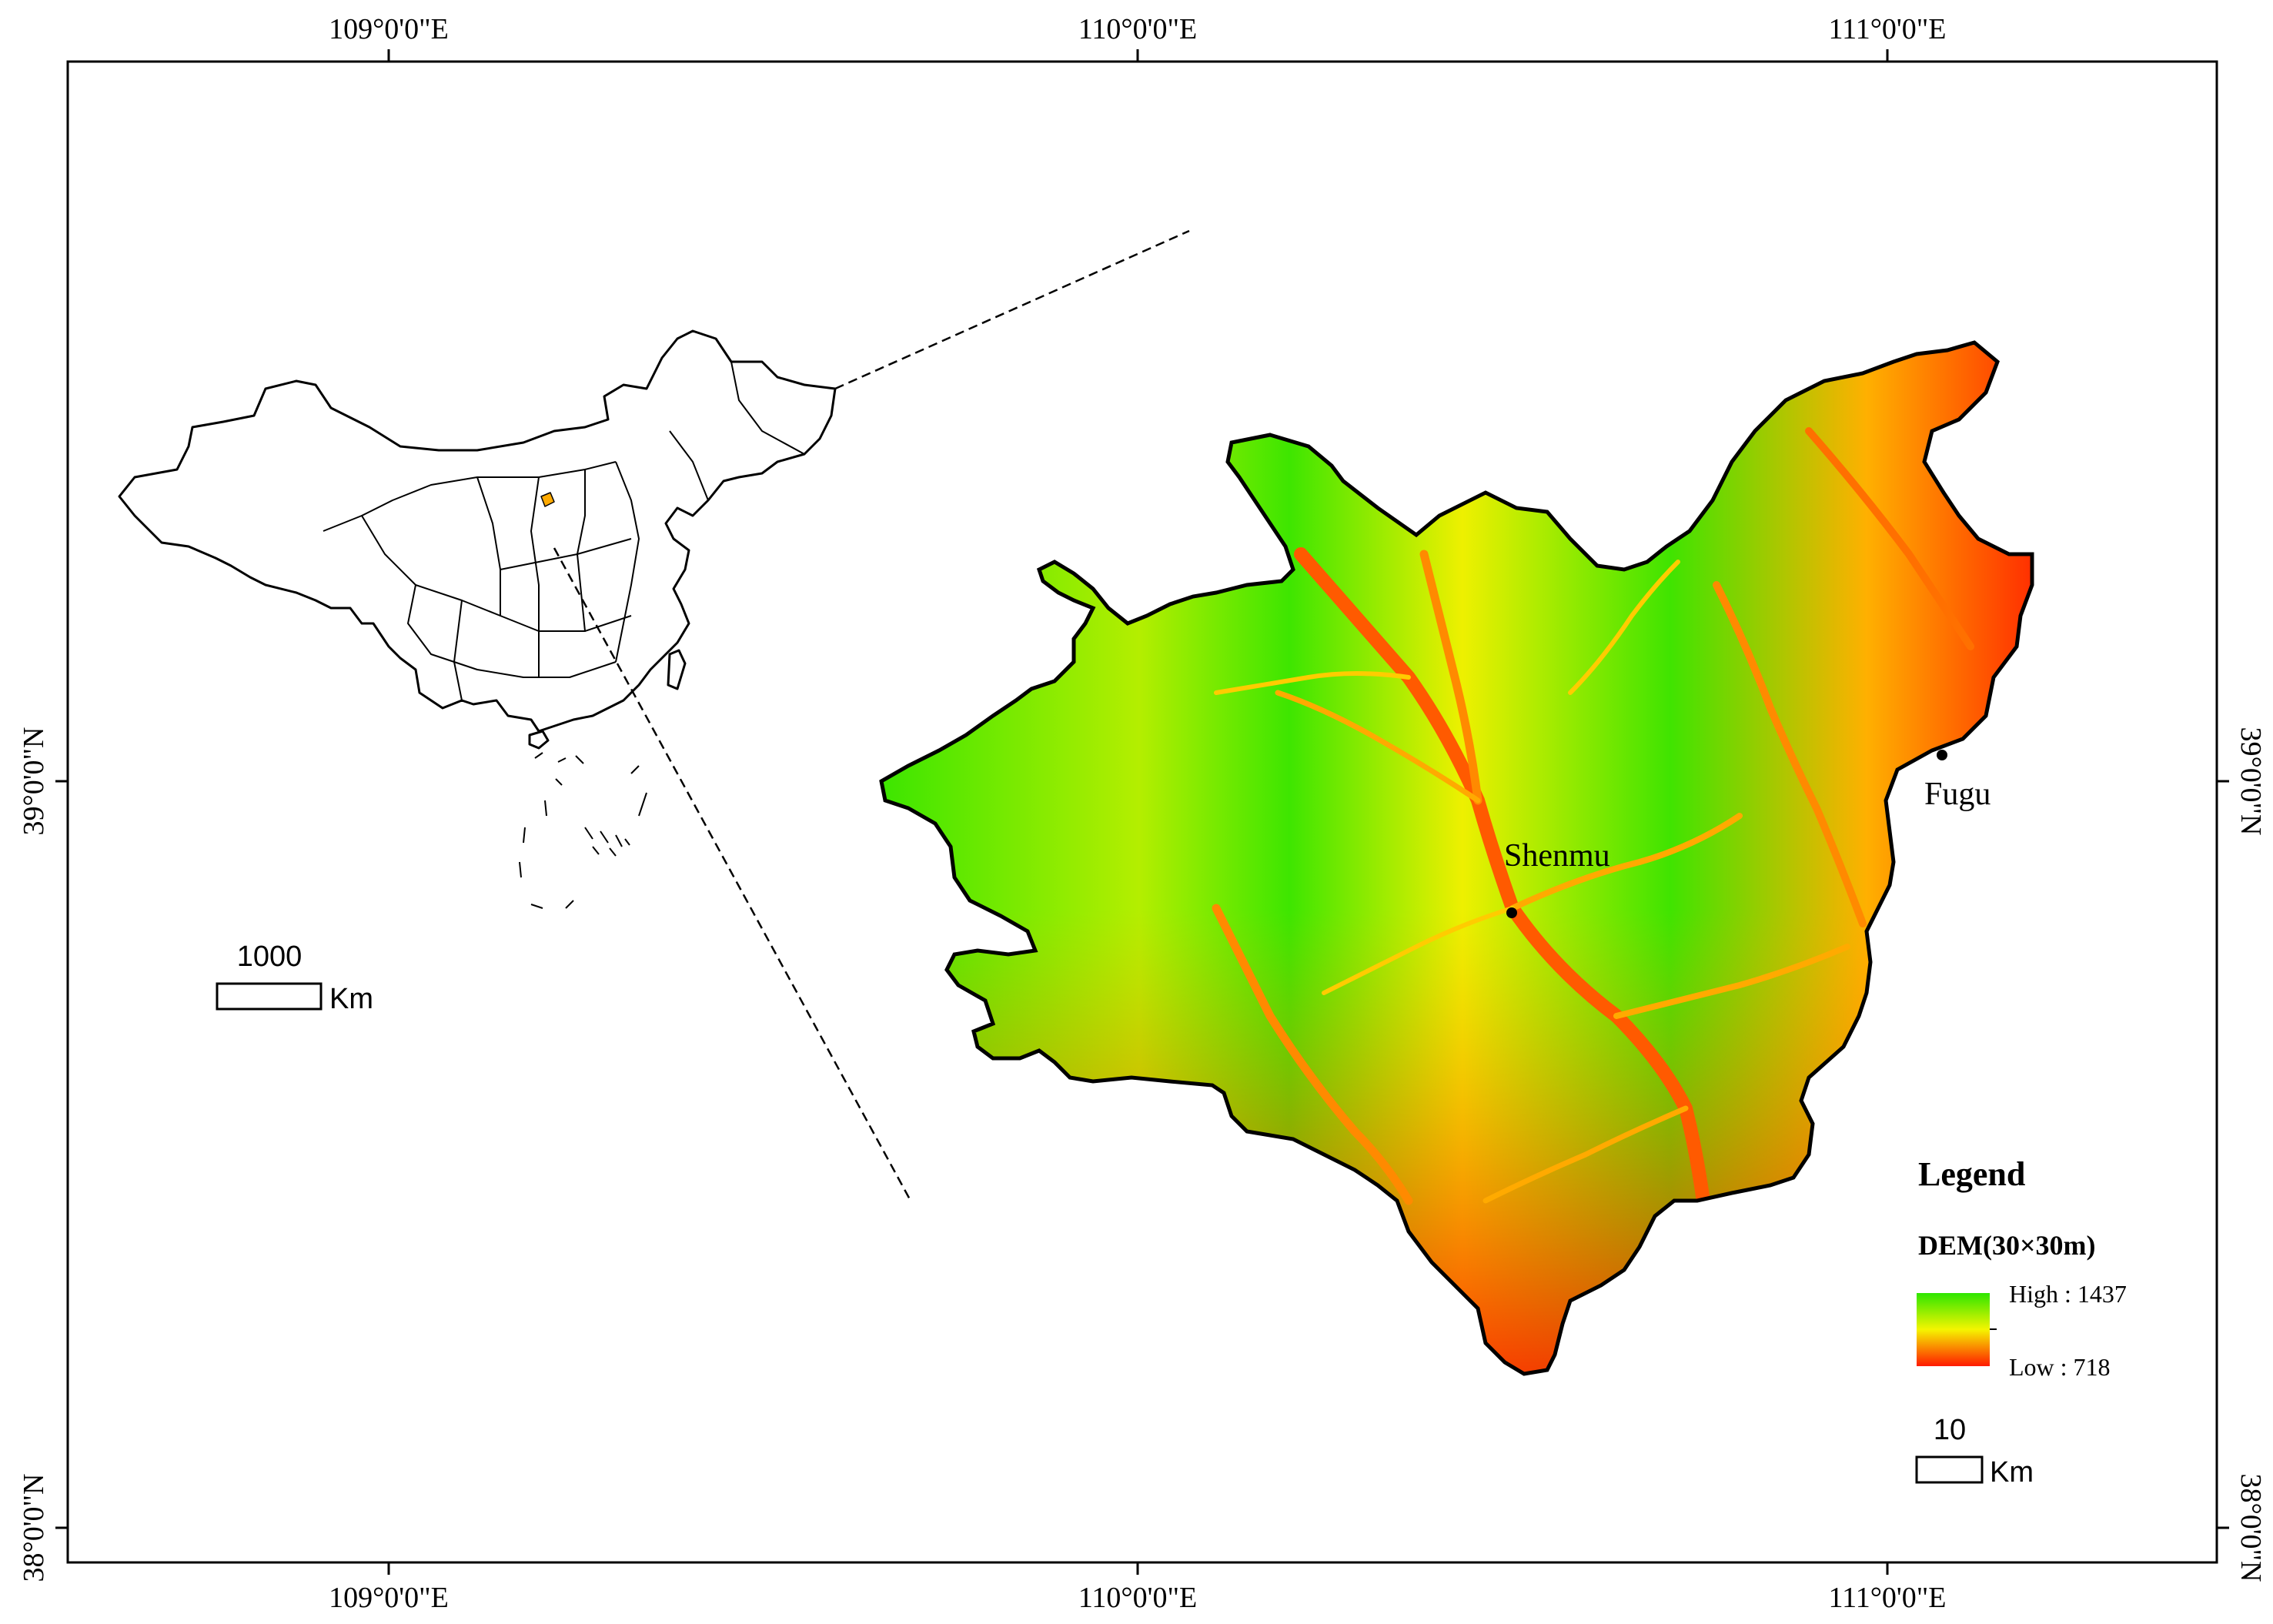  I want to click on china-outline, so click(478, 531).